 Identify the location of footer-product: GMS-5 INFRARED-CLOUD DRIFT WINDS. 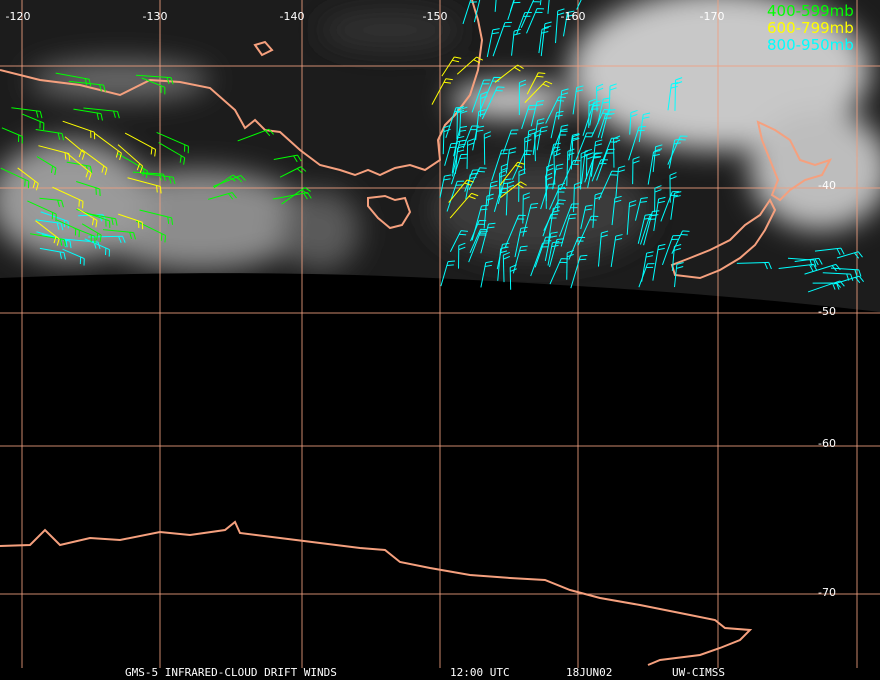
(231, 672).